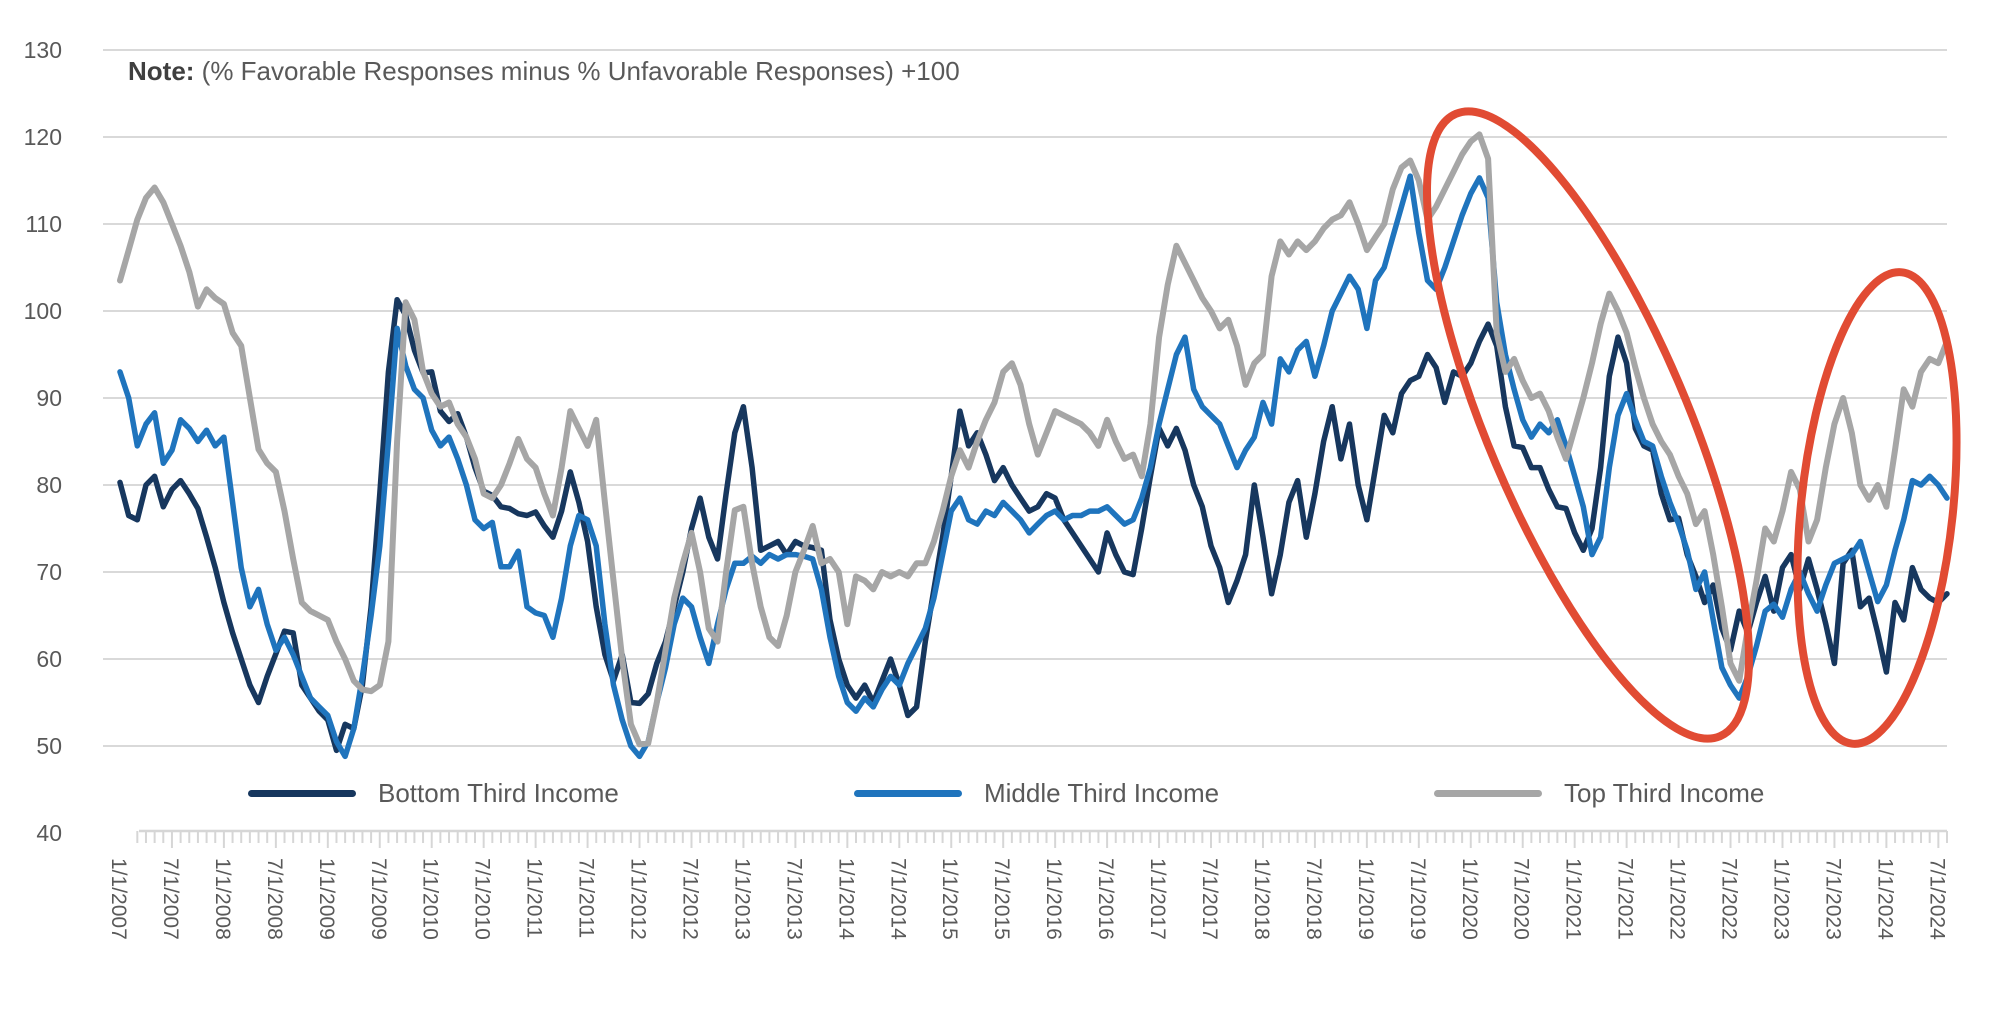  I want to click on legend-label-top-third: Top Third Income, so click(1664, 793).